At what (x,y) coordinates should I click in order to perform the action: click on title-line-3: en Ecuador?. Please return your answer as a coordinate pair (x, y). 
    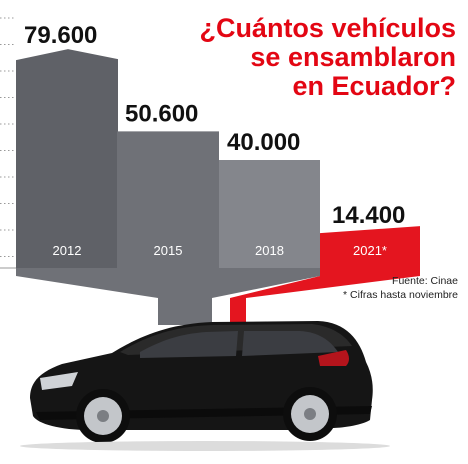
    Looking at the image, I should click on (374, 86).